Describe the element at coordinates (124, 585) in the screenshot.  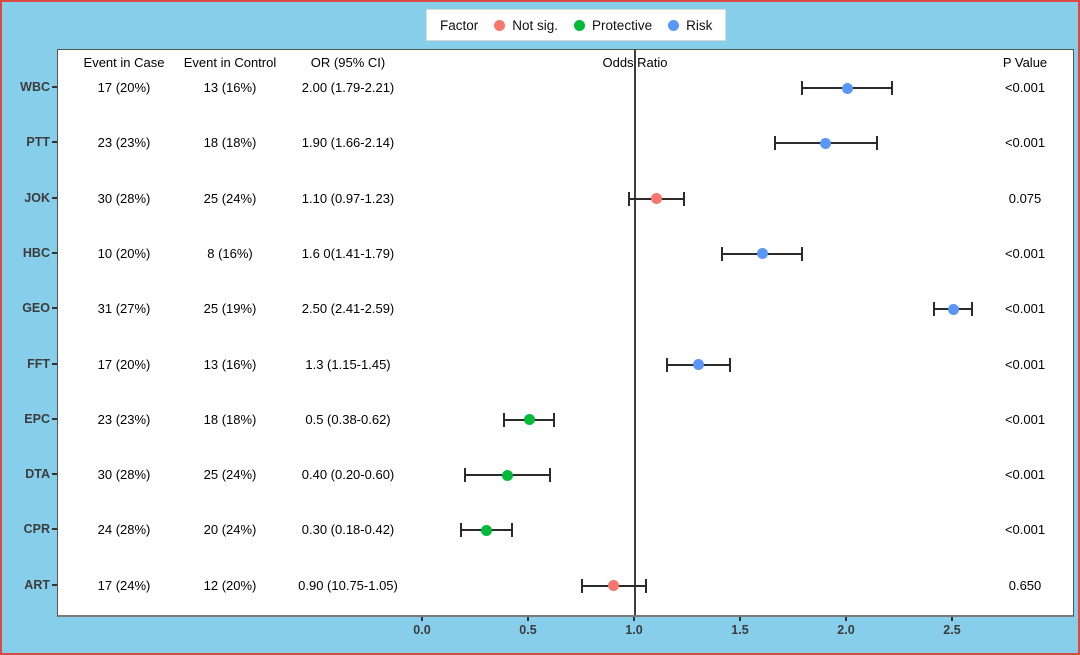
I see `event-in-case-value: 17 (24%)` at that location.